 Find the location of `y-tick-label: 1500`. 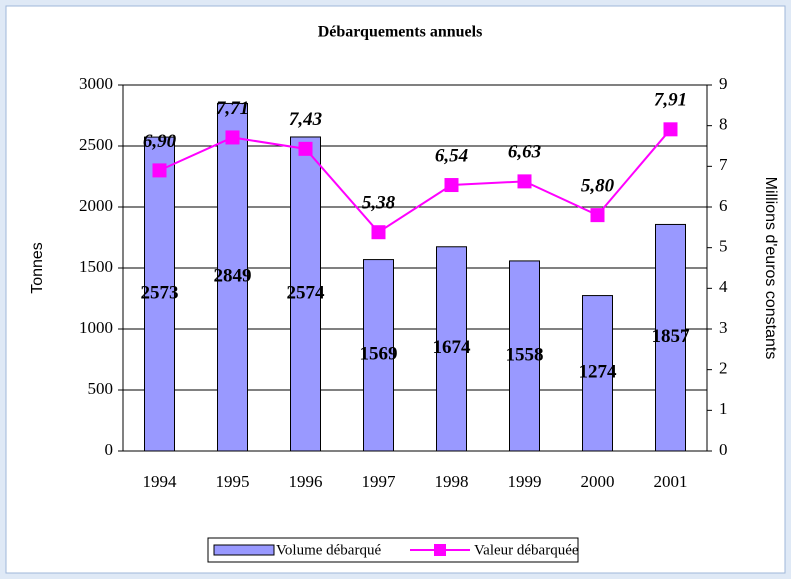

y-tick-label: 1500 is located at coordinates (96, 266).